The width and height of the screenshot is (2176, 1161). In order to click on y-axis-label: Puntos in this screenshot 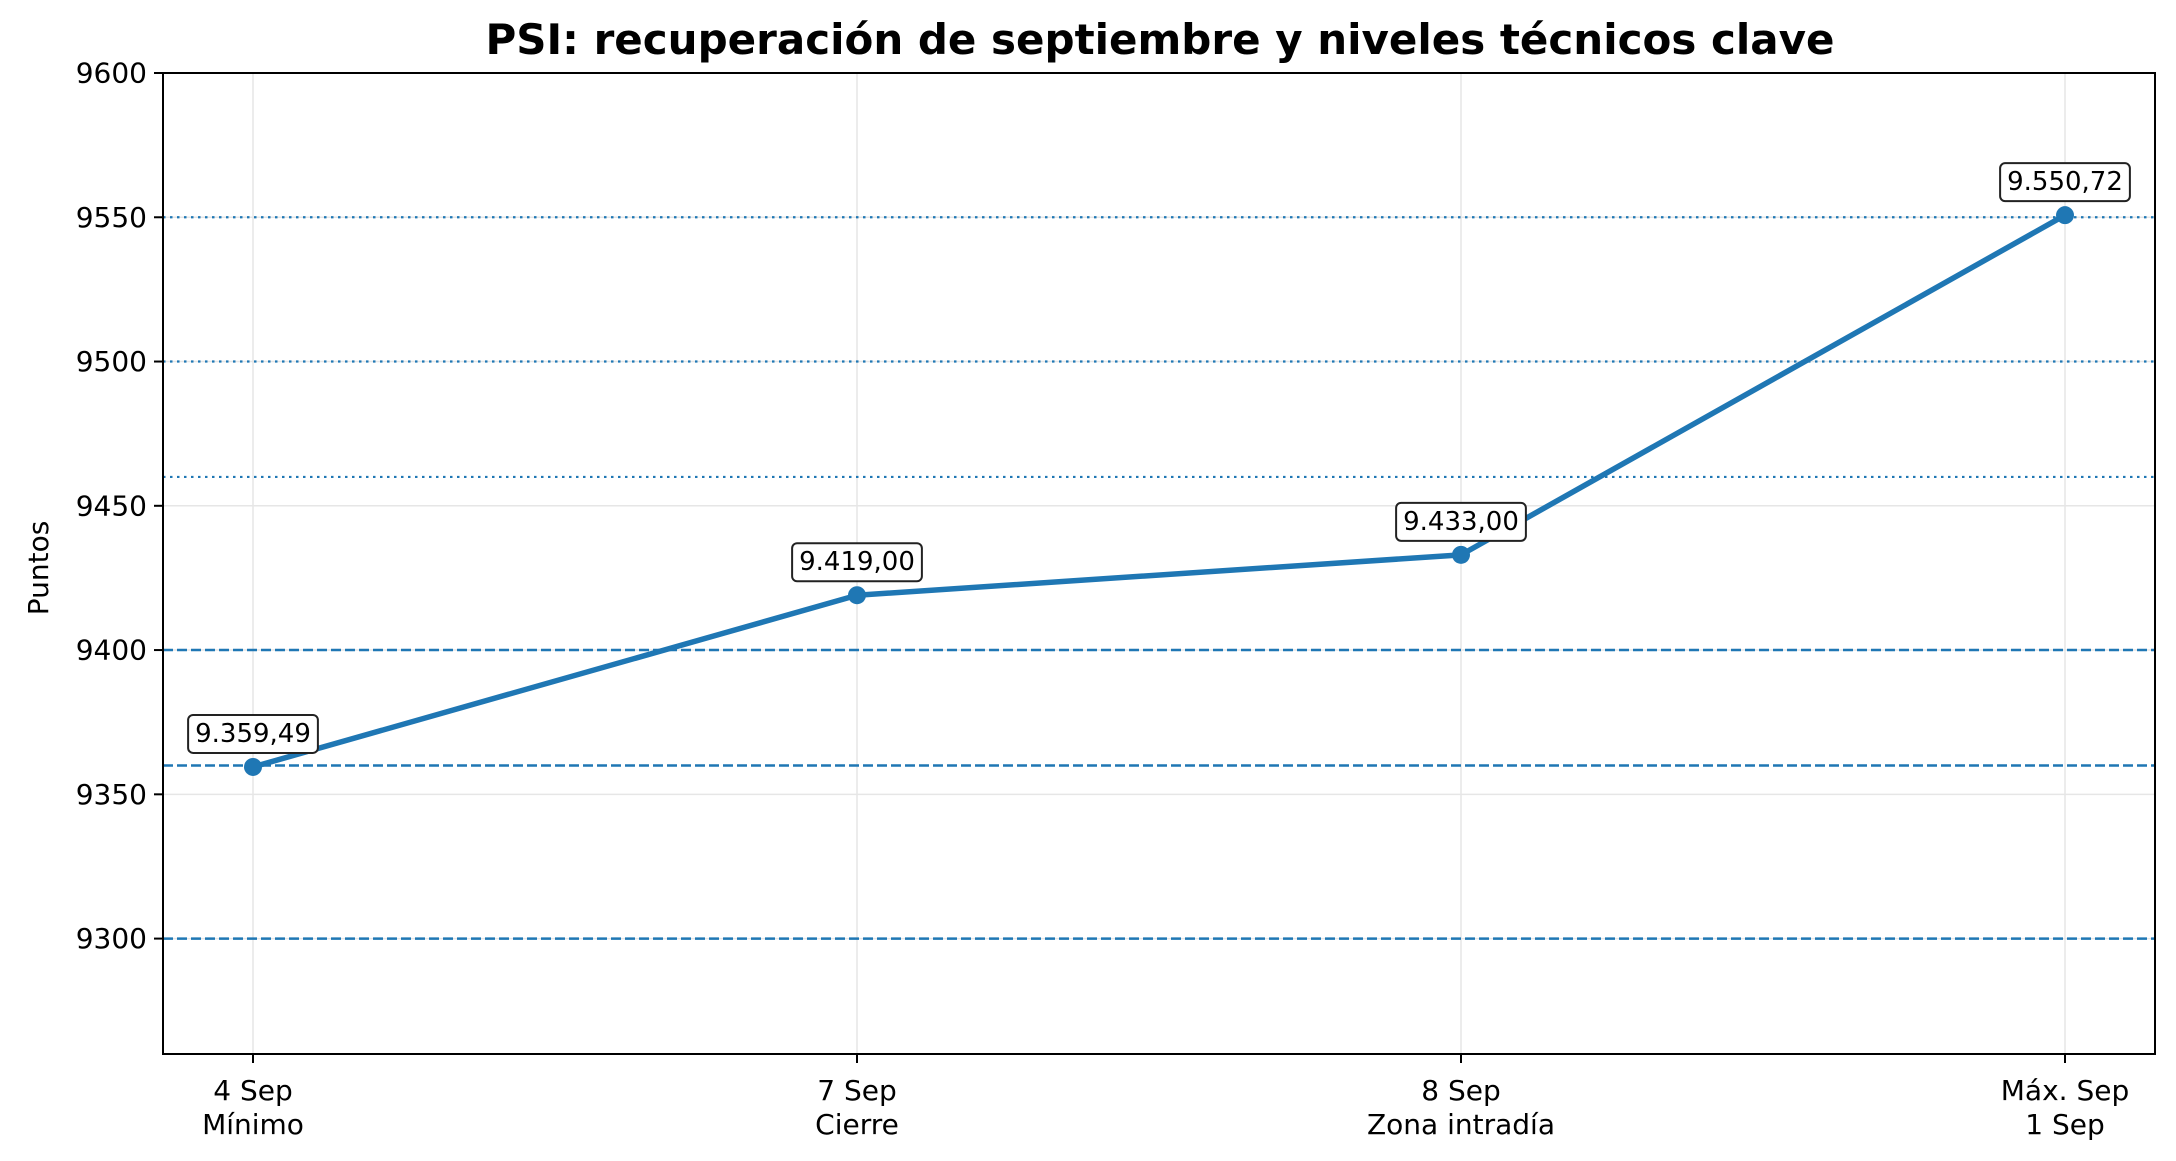, I will do `click(38, 568)`.